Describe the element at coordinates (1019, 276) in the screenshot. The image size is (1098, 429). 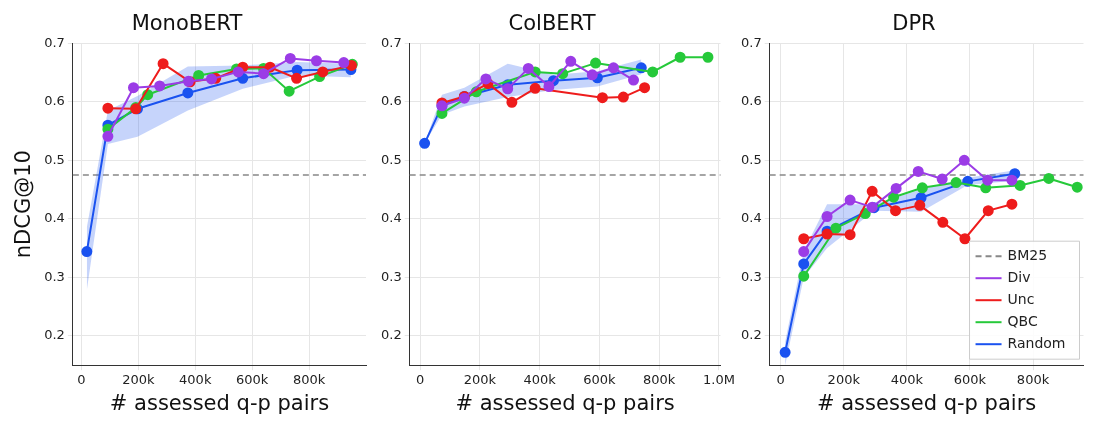
I see `legend-label: Div` at that location.